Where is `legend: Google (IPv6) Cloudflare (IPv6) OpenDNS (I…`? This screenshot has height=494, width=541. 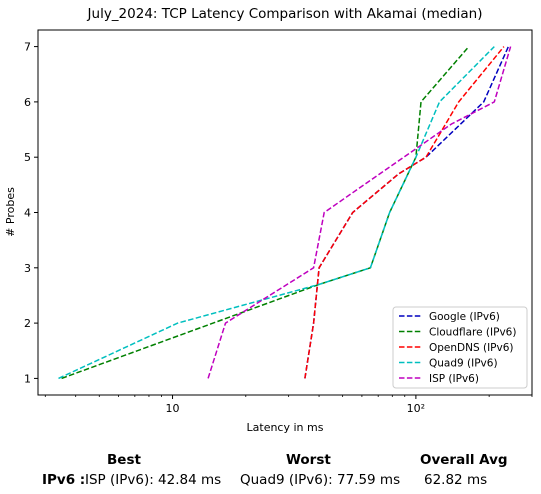
legend: Google (IPv6) Cloudflare (IPv6) OpenDNS (I… is located at coordinates (460, 347).